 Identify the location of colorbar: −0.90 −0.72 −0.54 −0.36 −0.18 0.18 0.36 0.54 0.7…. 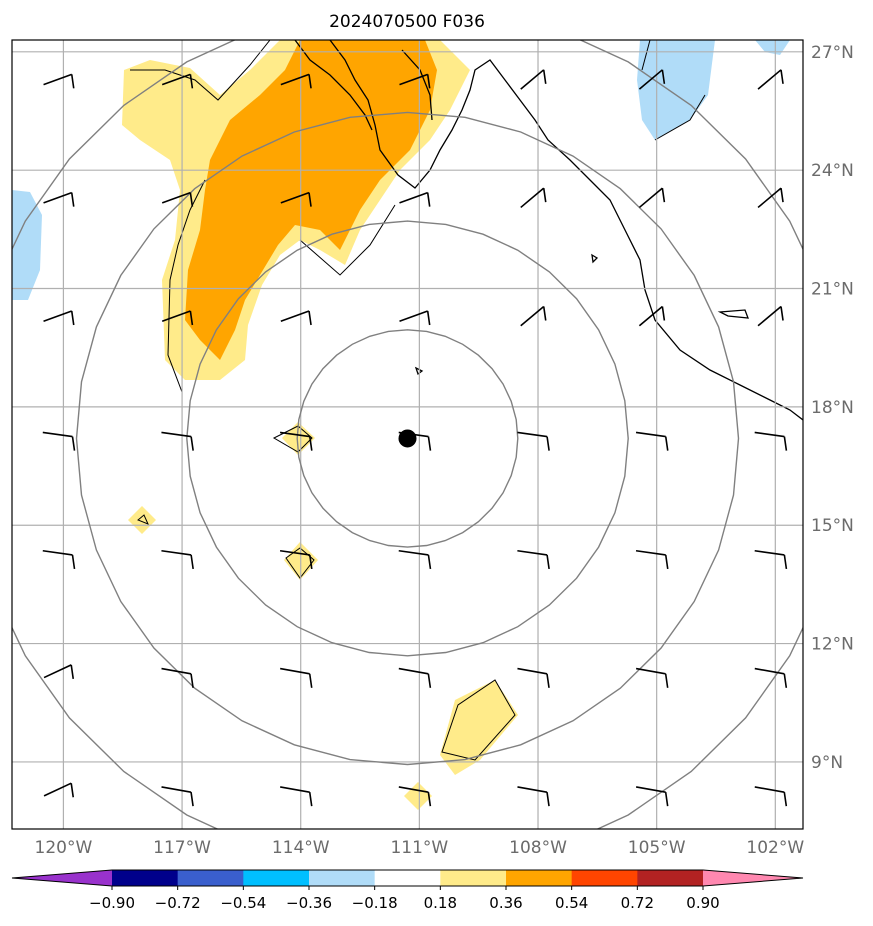
(407, 890).